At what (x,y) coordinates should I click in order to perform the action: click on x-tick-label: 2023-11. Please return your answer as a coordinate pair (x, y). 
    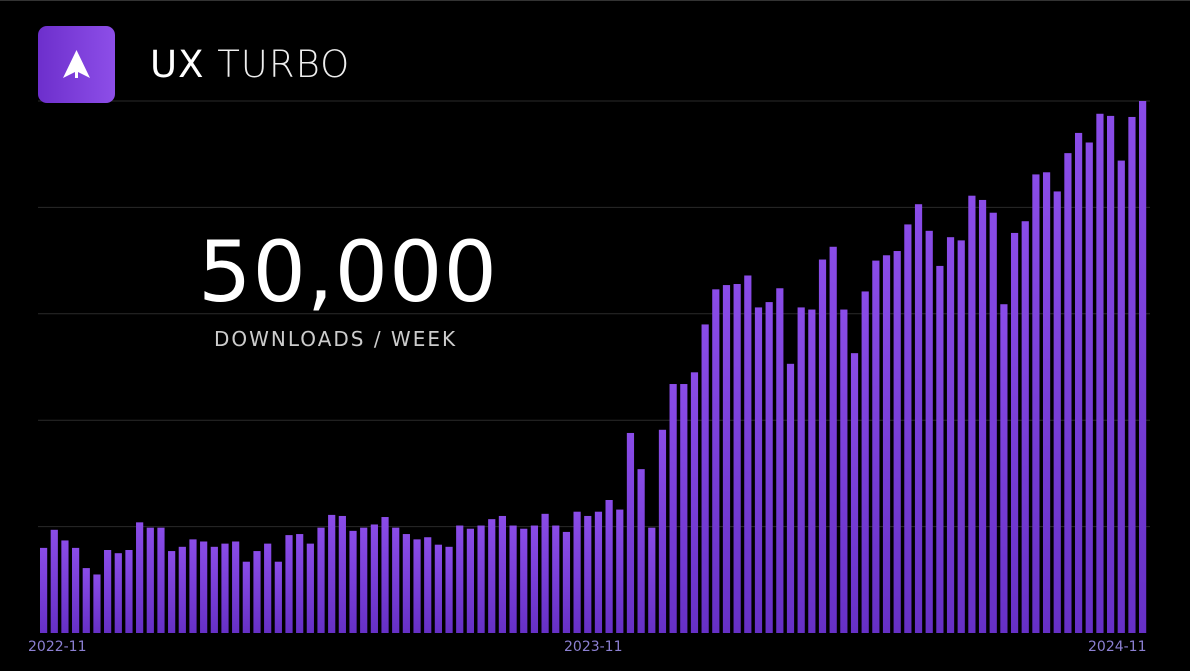
    Looking at the image, I should click on (593, 647).